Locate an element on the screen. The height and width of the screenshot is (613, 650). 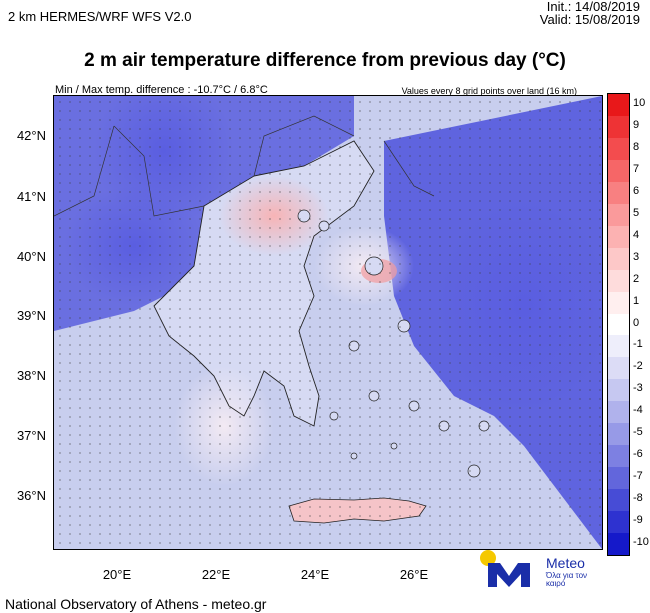
colorbar-cell is located at coordinates (618, 237).